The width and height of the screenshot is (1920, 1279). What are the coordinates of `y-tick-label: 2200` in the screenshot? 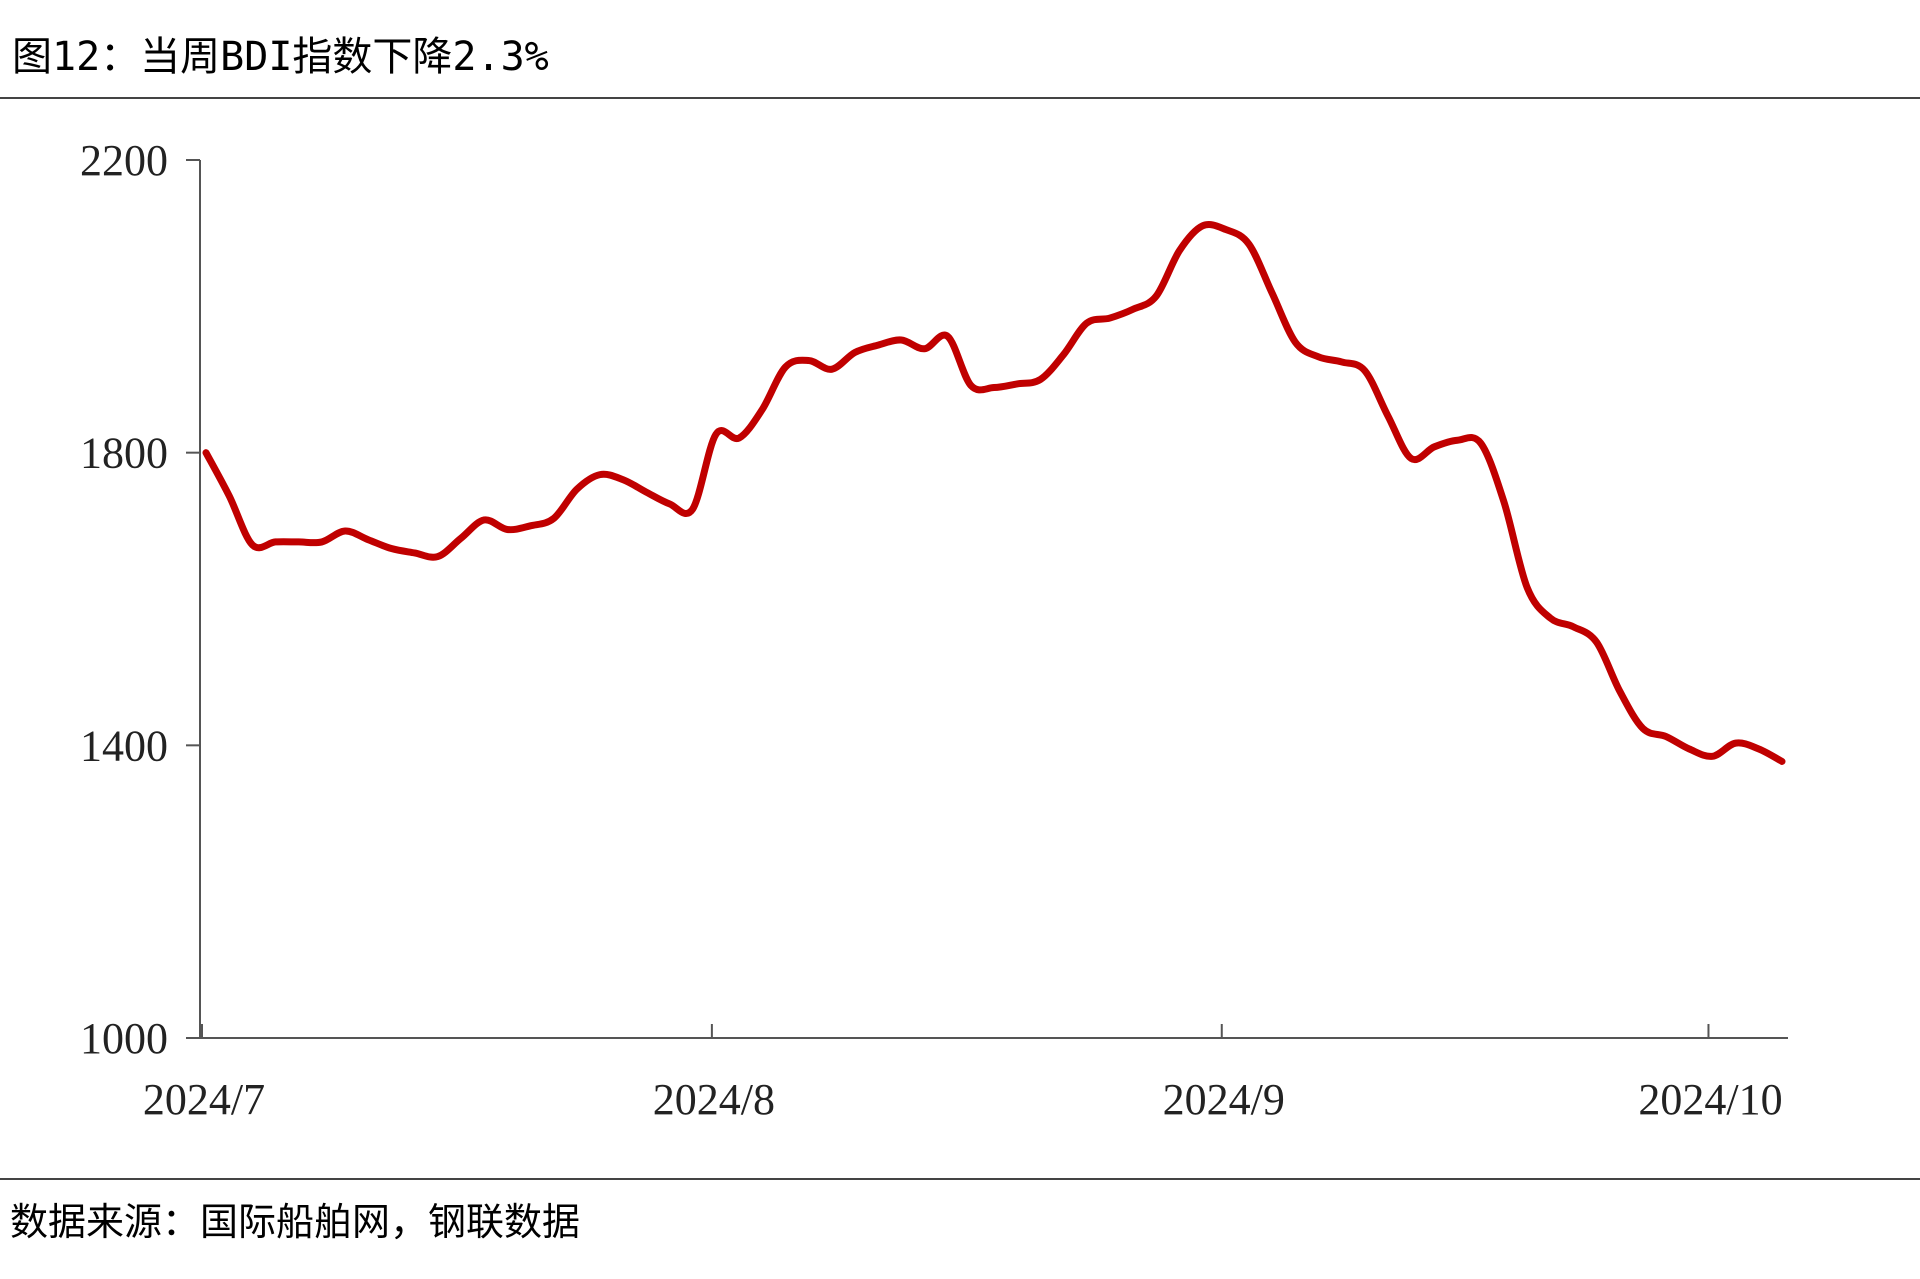 It's located at (124, 160).